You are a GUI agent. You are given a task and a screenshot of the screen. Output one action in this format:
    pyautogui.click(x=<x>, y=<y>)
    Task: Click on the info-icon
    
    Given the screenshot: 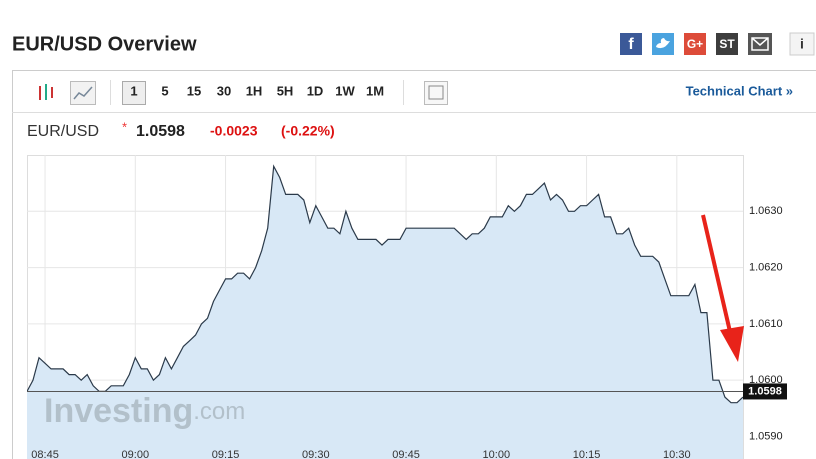 What is the action you would take?
    pyautogui.click(x=802, y=44)
    